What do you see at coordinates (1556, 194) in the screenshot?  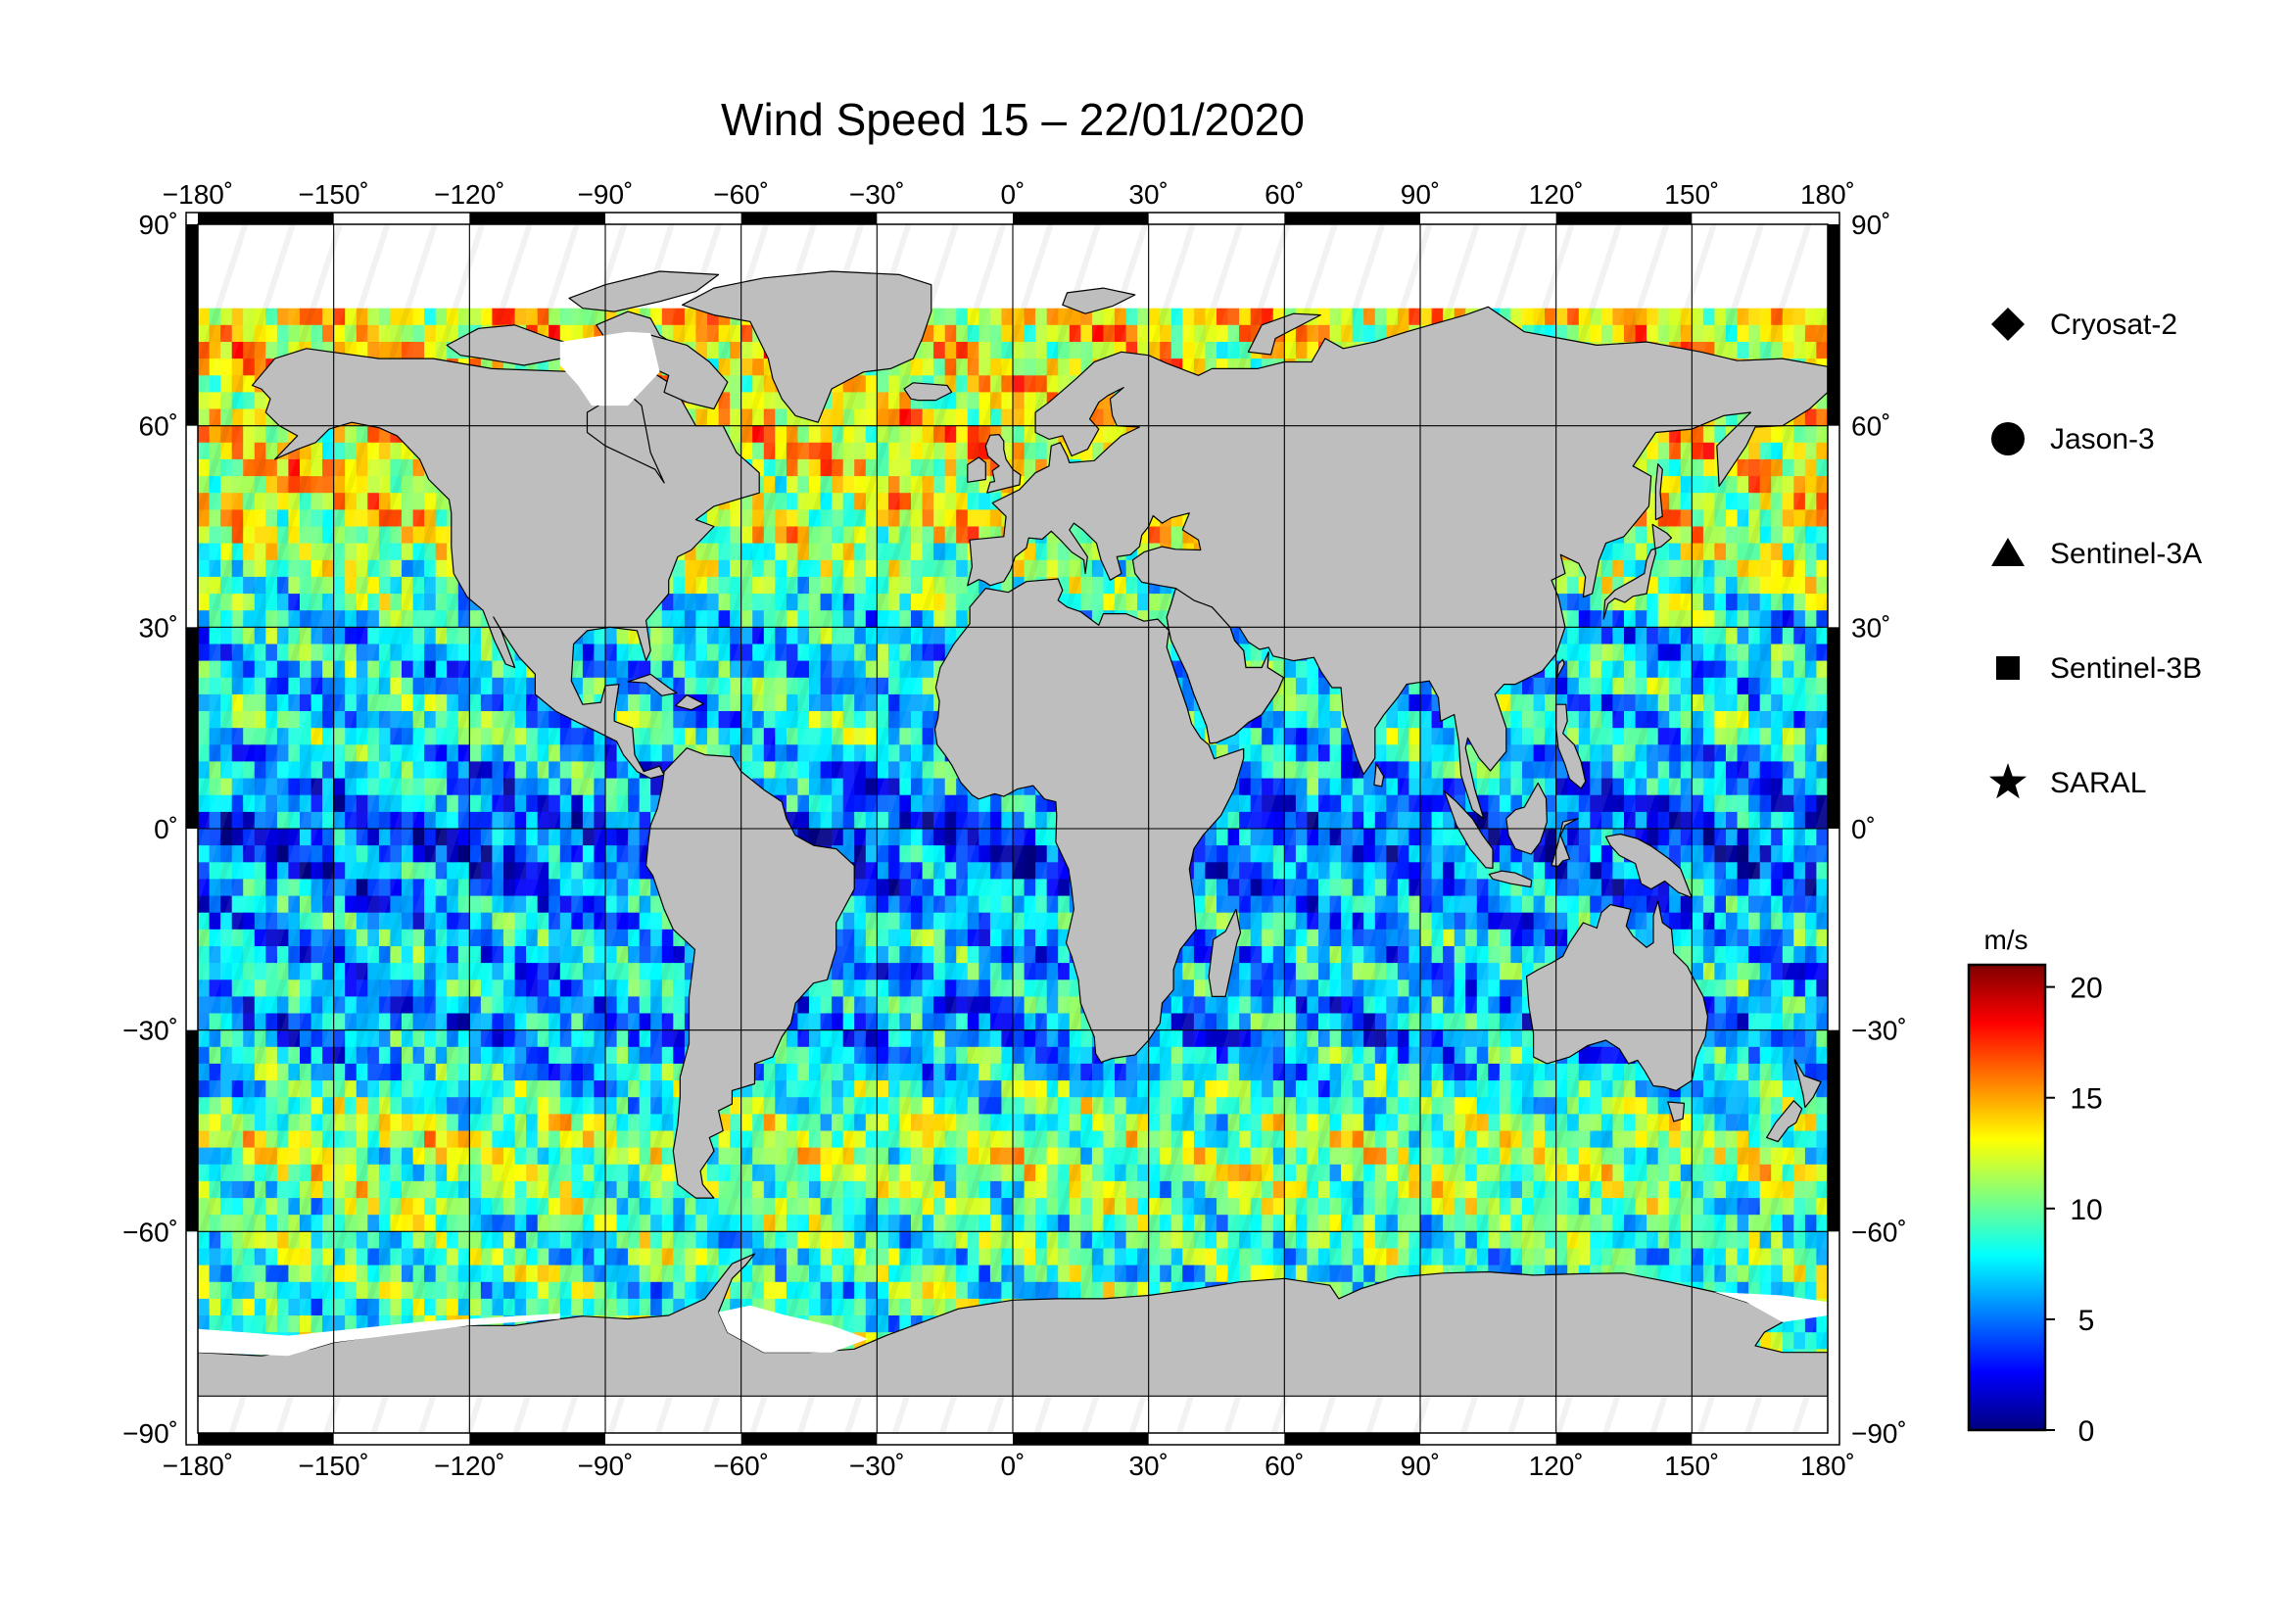 I see `lon-tick-label-top: 120˚` at bounding box center [1556, 194].